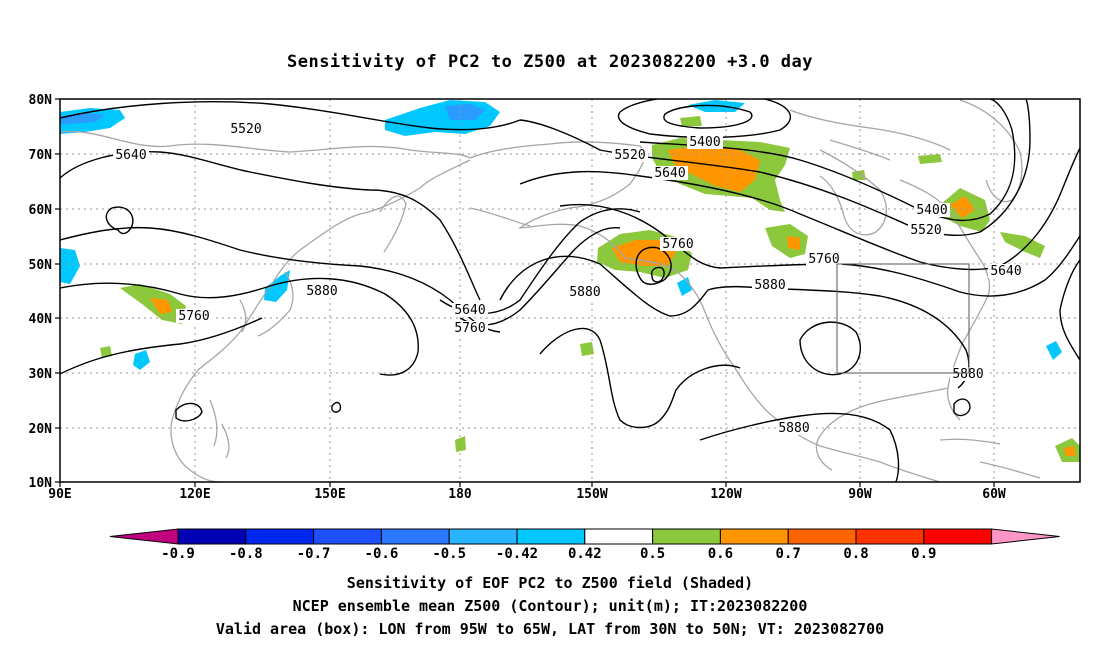 This screenshot has width=1100, height=650. What do you see at coordinates (517, 554) in the screenshot?
I see `colorbar-label: -0.42` at bounding box center [517, 554].